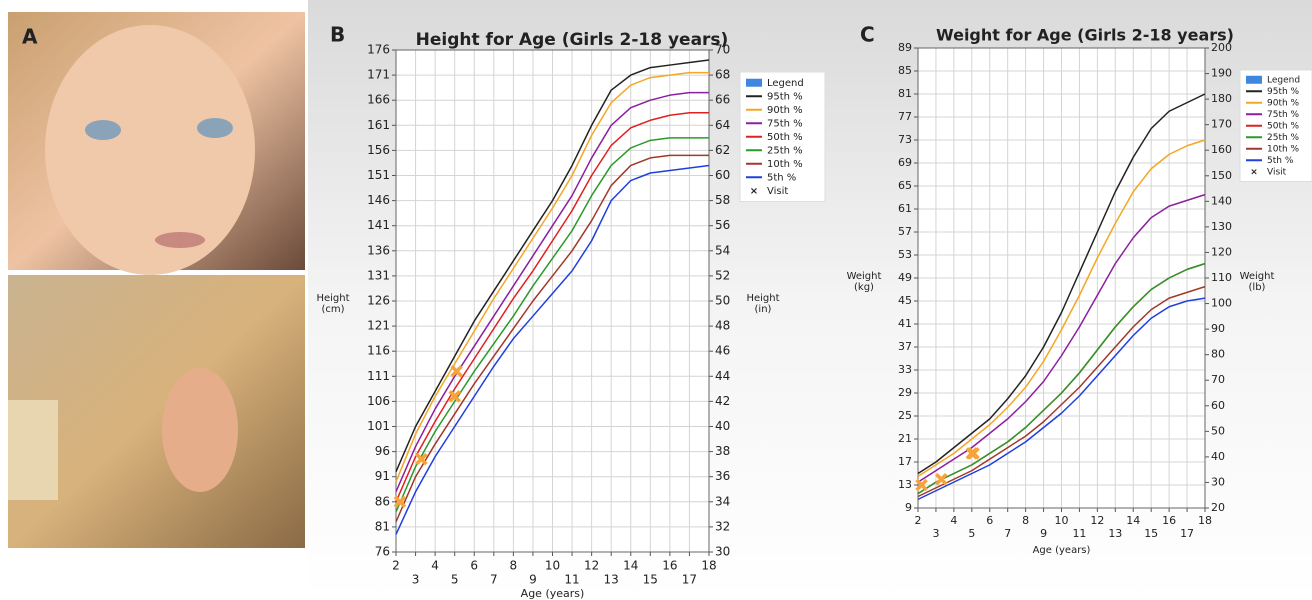 This screenshot has width=1312, height=600. I want to click on y2-tick-label: 60, so click(1218, 405).